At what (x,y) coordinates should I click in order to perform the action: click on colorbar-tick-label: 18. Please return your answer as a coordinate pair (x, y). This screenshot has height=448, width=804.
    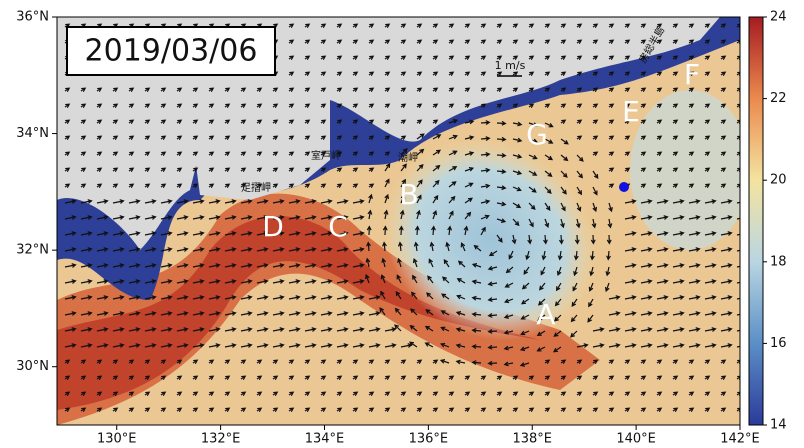
    Looking at the image, I should click on (778, 261).